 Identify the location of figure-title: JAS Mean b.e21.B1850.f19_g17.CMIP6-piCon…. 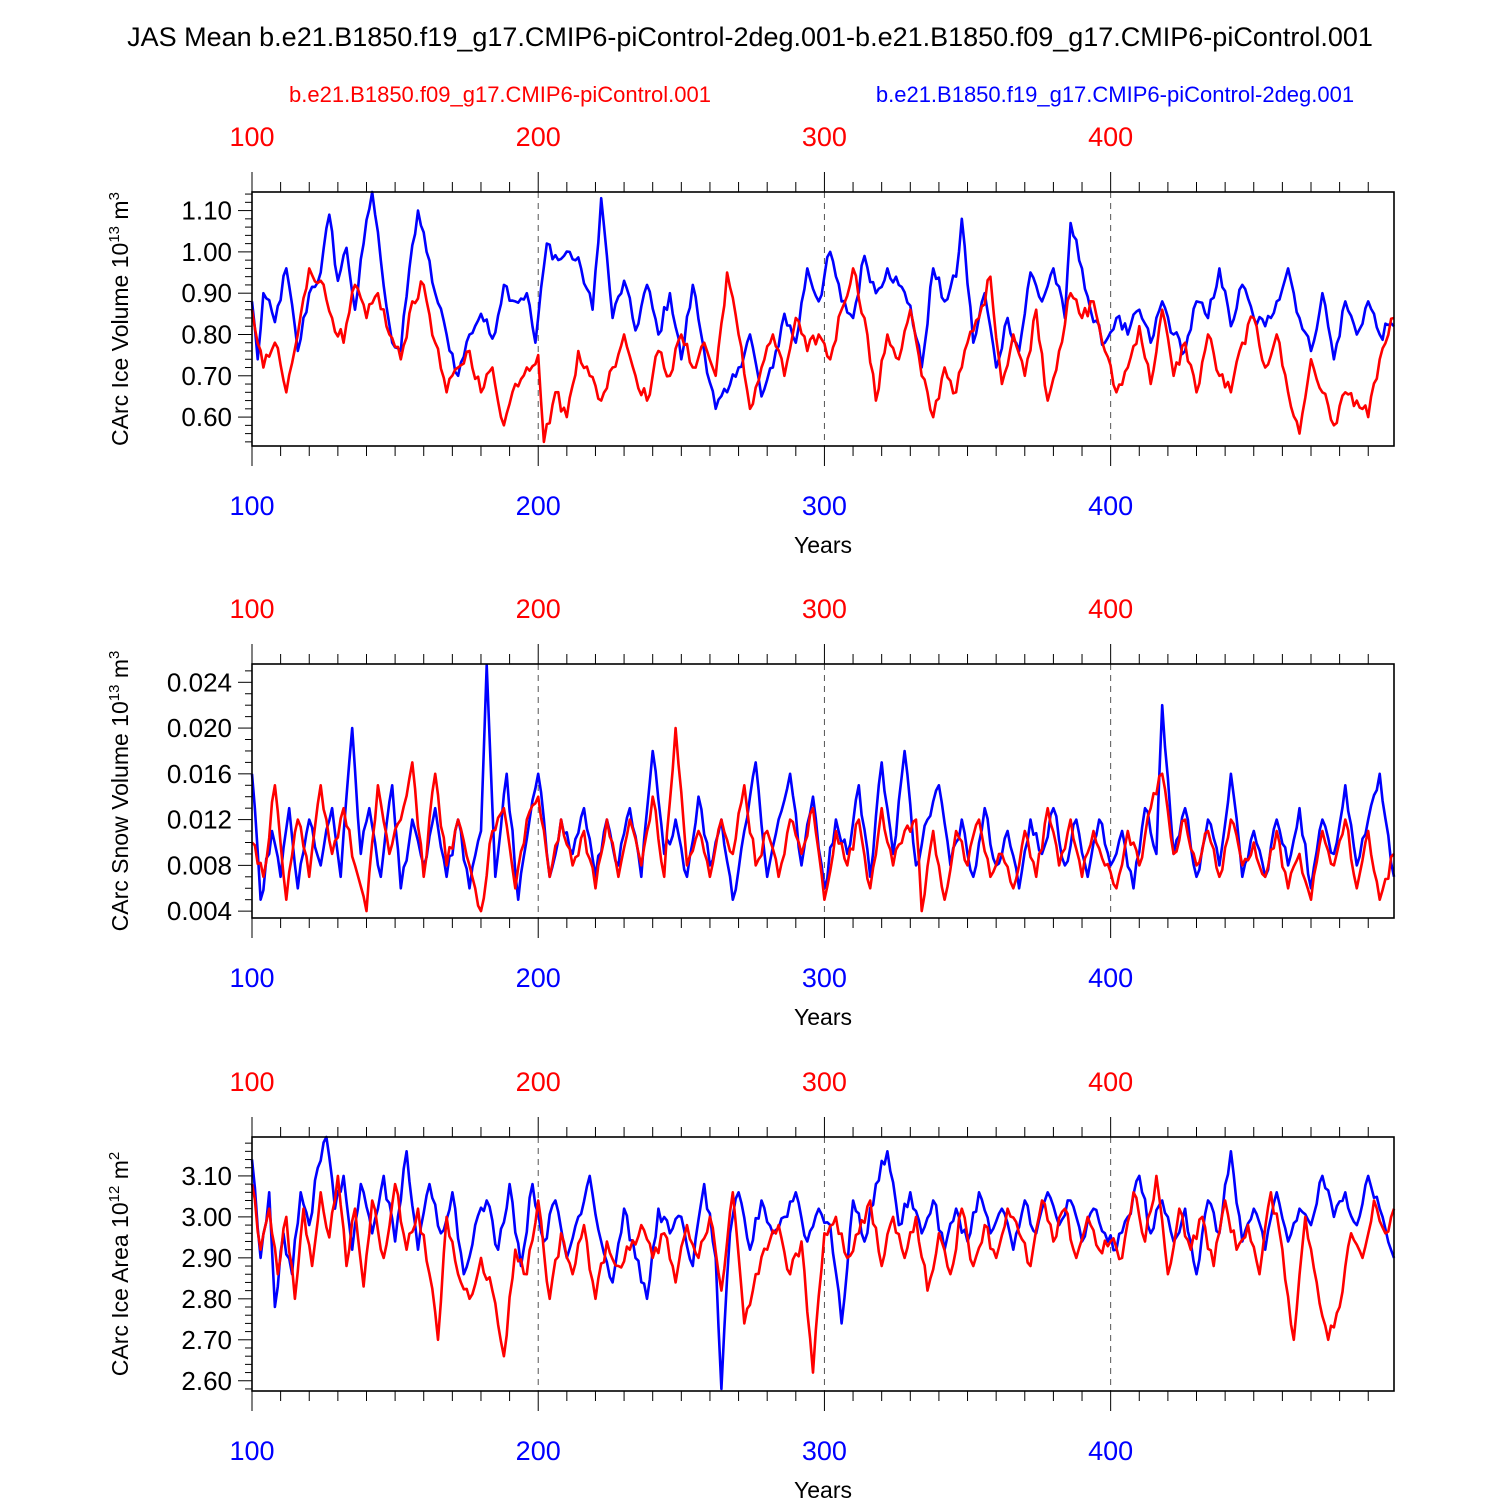
(750, 37).